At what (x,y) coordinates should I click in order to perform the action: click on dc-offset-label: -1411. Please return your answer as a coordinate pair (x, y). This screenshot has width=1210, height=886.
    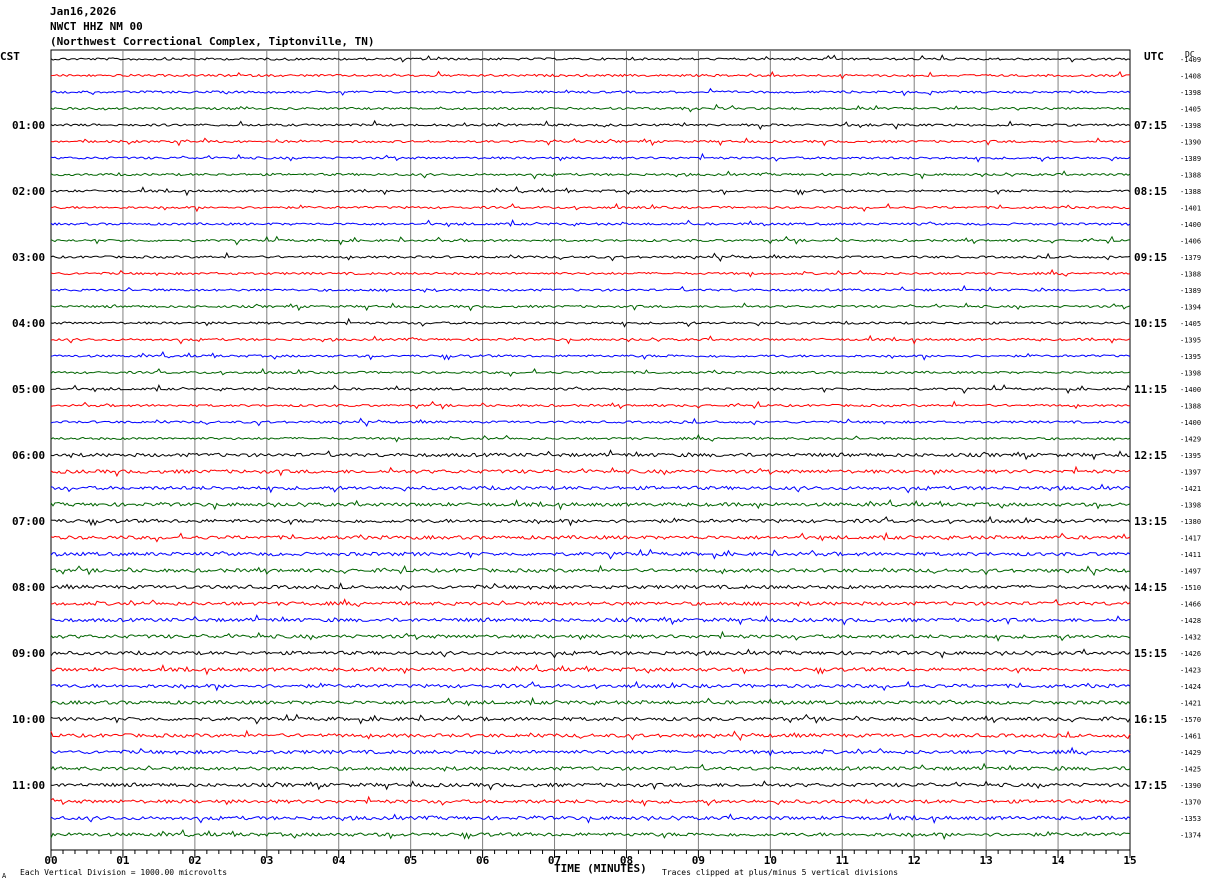
    Looking at the image, I should click on (1190, 555).